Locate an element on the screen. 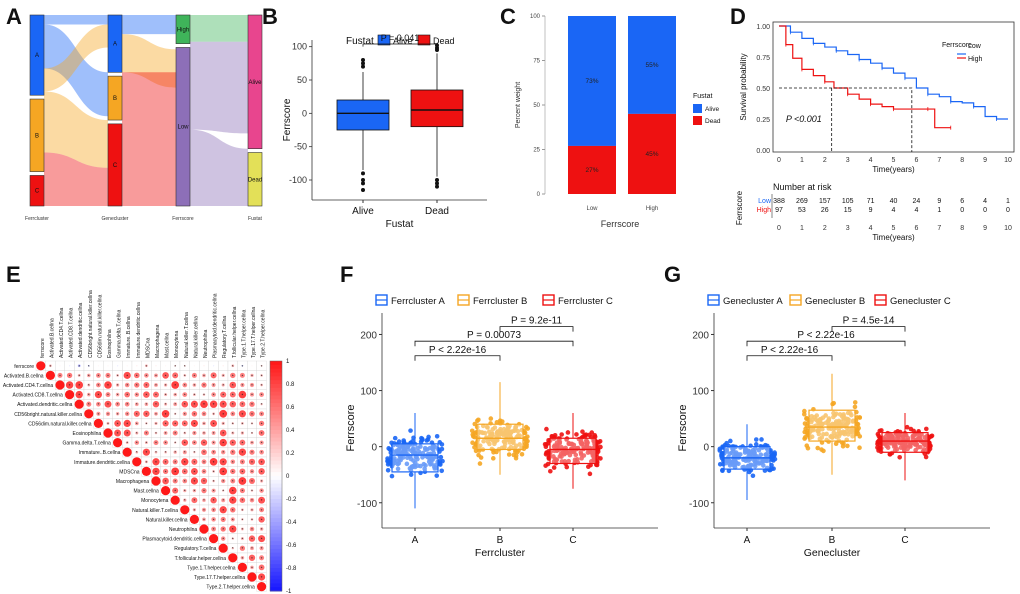 The image size is (1020, 594). flow-b-a is located at coordinates (76, 58).